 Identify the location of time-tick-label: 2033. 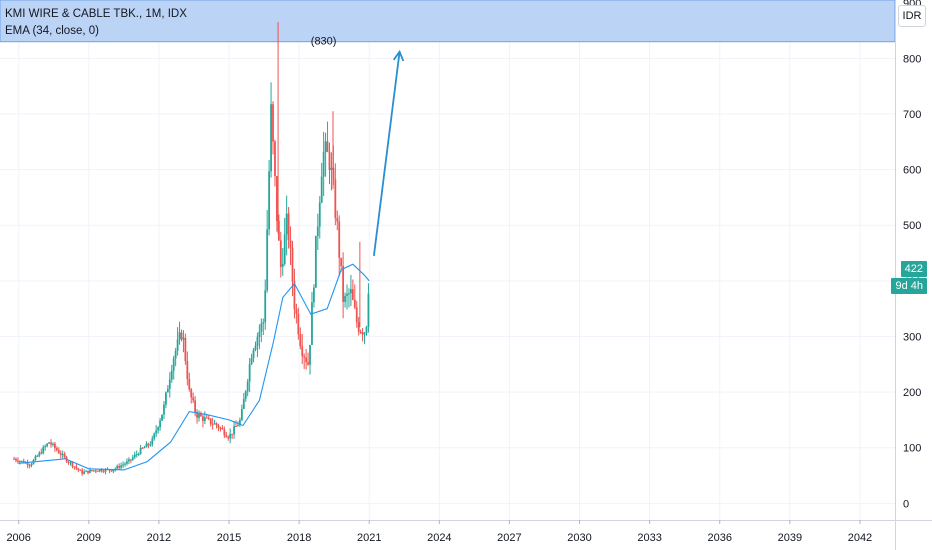
(649, 538).